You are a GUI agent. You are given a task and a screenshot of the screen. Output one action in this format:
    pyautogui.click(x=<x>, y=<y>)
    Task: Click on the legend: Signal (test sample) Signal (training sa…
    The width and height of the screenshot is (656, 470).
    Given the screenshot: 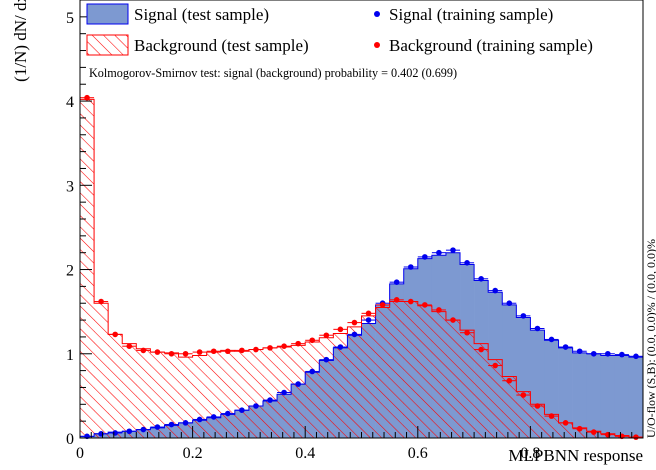 What is the action you would take?
    pyautogui.click(x=339, y=41)
    